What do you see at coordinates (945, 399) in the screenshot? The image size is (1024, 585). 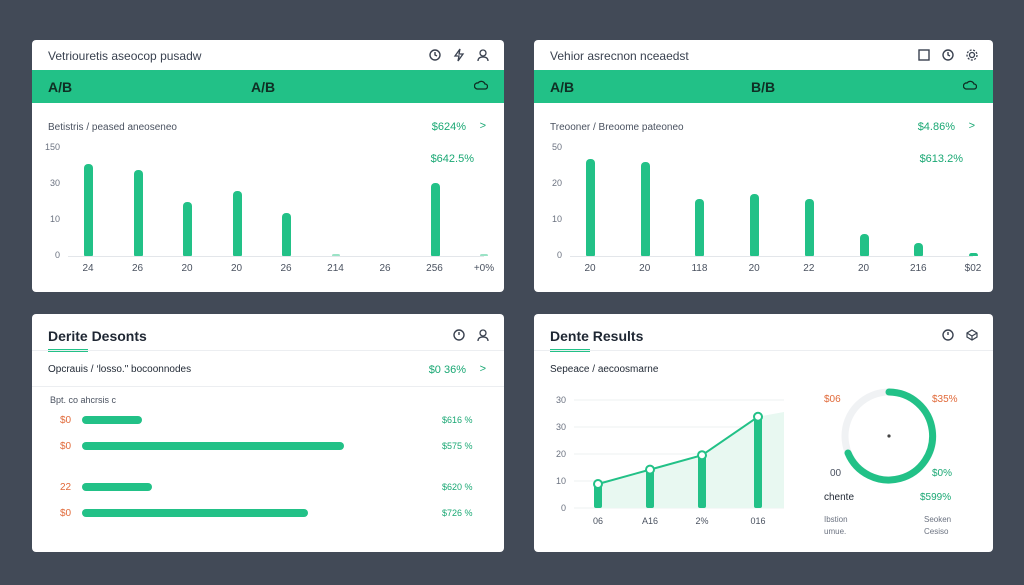 I see `gauge-label-right-top: $35%` at bounding box center [945, 399].